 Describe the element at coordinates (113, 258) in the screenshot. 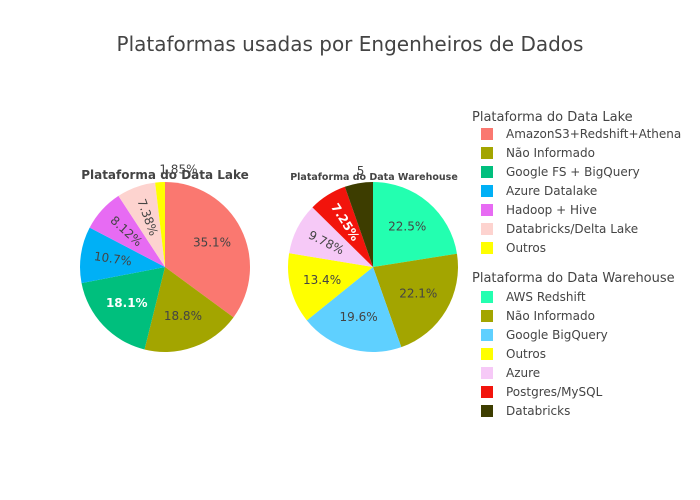

I see `slice-label: 10.7%` at that location.